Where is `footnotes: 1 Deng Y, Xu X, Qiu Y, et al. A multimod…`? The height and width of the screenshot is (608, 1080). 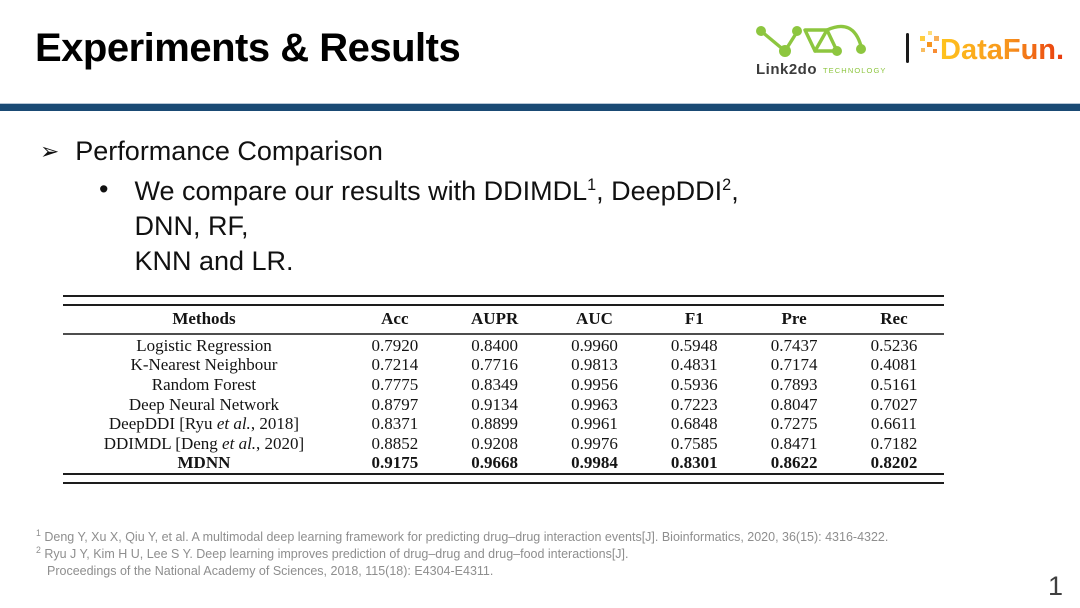
footnotes: 1 Deng Y, Xu X, Qiu Y, et al. A multimod… is located at coordinates (541, 553).